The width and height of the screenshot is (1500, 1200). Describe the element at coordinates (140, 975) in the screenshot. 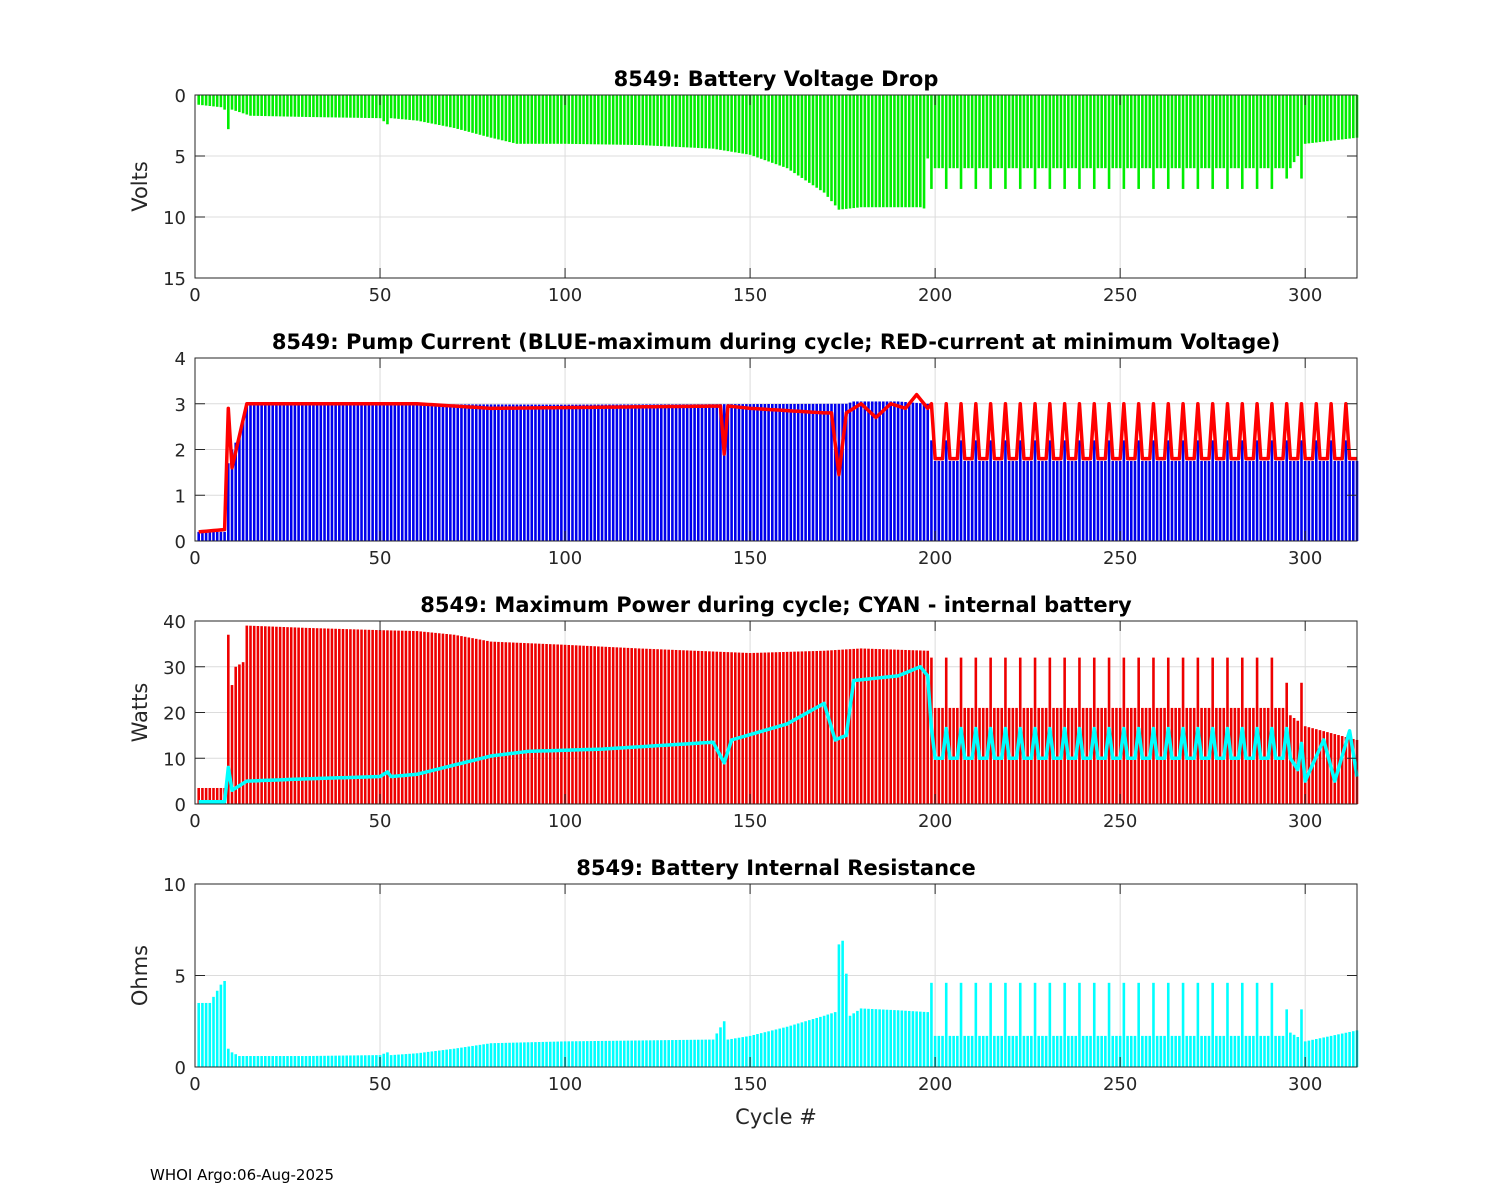

I see `y-axis-label: Ohms` at that location.